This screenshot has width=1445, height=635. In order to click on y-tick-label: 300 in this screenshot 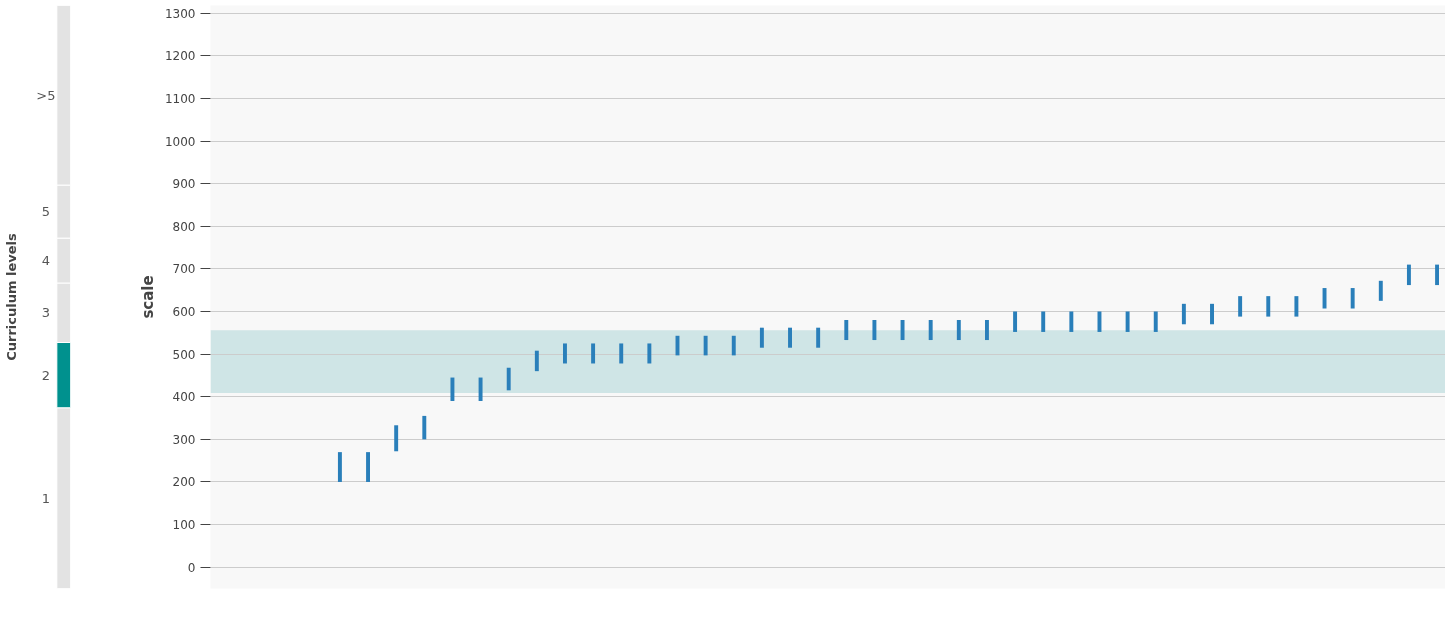, I will do `click(184, 439)`.